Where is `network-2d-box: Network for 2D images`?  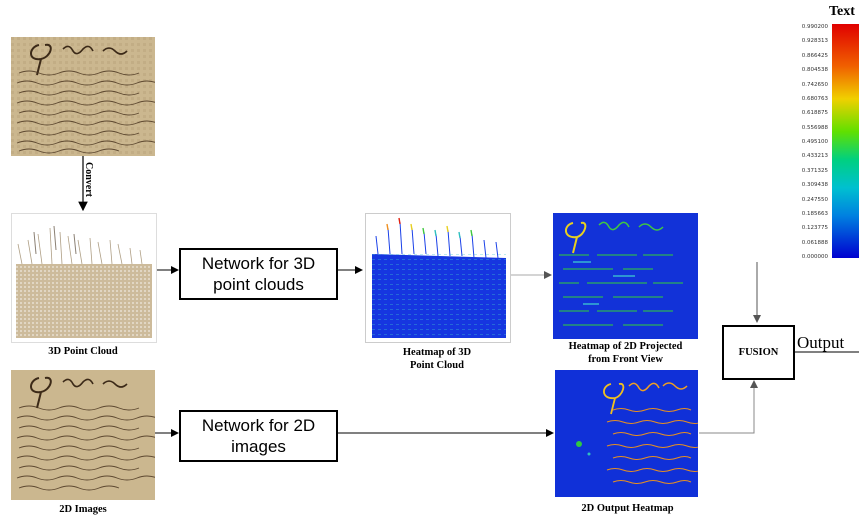
network-2d-box: Network for 2D images is located at coordinates (258, 436).